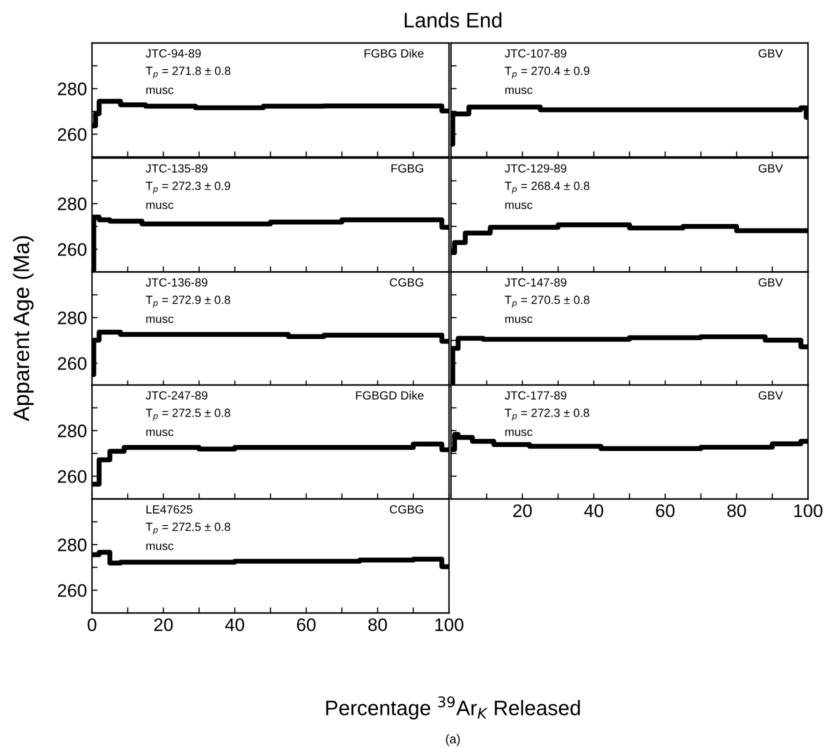 The image size is (831, 747). What do you see at coordinates (535, 395) in the screenshot?
I see `annotation: JTC-177-89` at bounding box center [535, 395].